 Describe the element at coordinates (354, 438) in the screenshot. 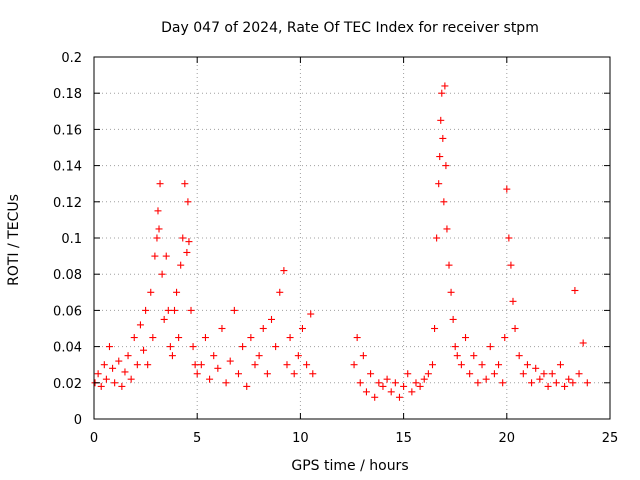

I see `x-tick-labels: 0 5 10 15 20 25` at that location.